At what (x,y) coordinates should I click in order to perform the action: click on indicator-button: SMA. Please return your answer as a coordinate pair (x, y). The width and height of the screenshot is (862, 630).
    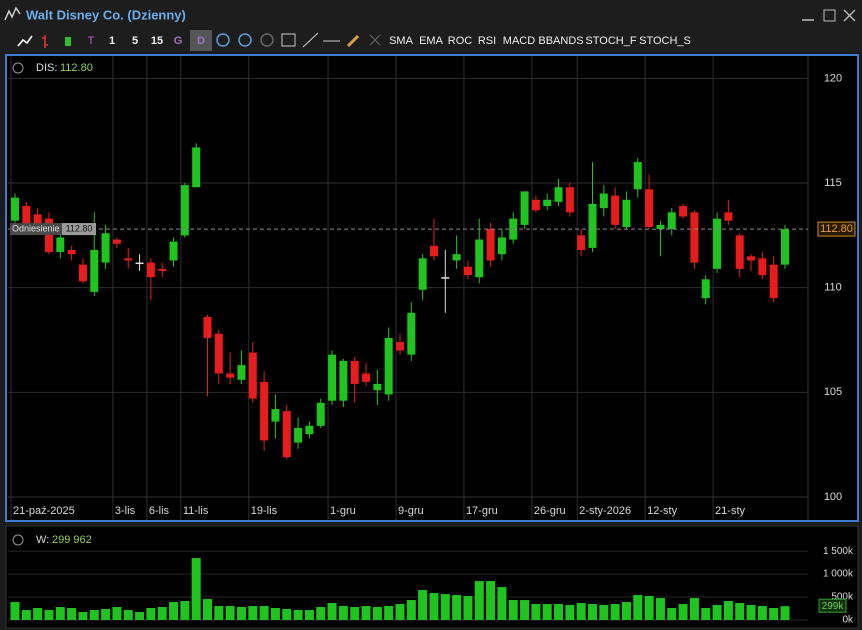
    Looking at the image, I should click on (401, 41).